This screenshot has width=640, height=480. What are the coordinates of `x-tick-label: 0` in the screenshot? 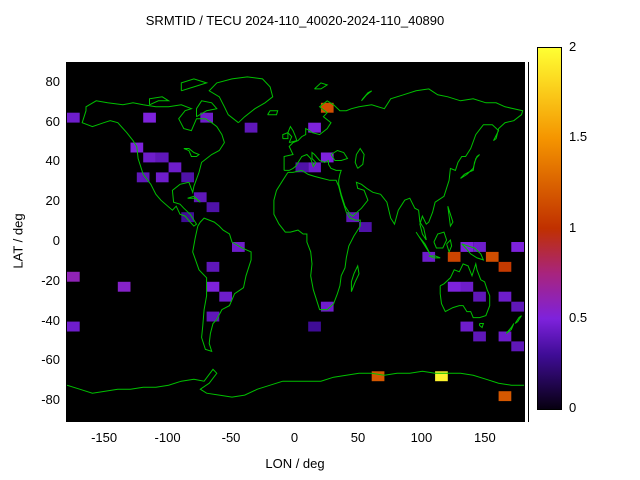 It's located at (294, 437).